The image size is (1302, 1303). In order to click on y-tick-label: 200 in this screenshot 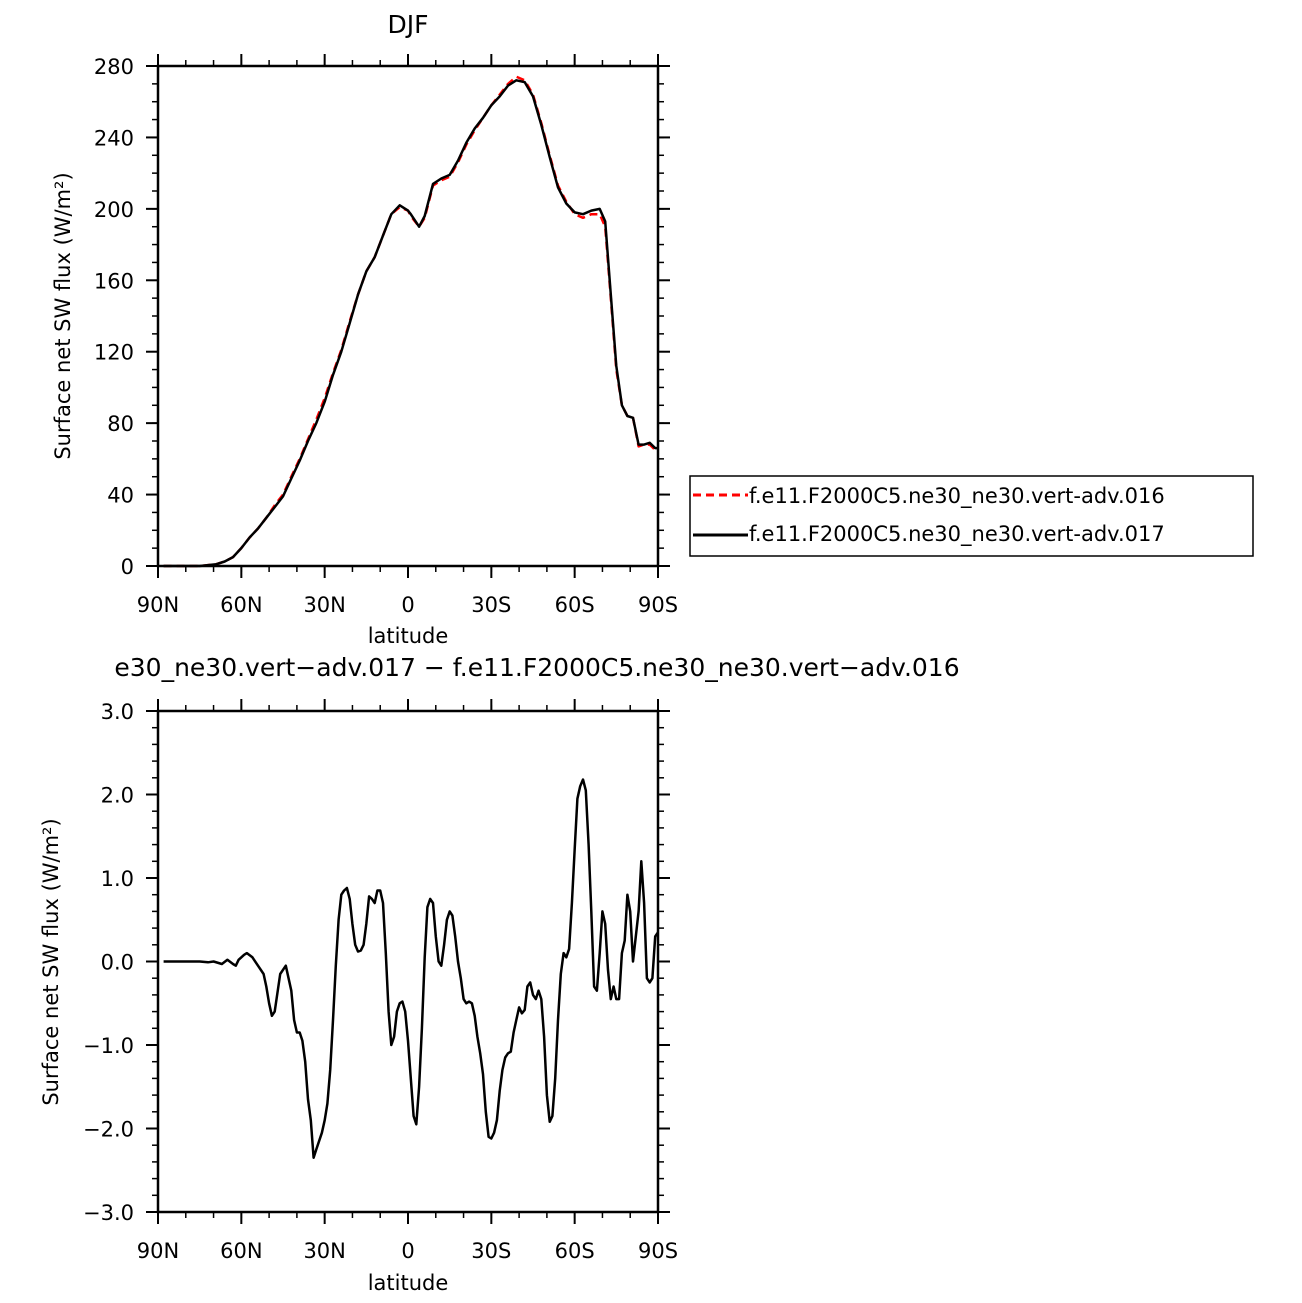, I will do `click(114, 210)`.